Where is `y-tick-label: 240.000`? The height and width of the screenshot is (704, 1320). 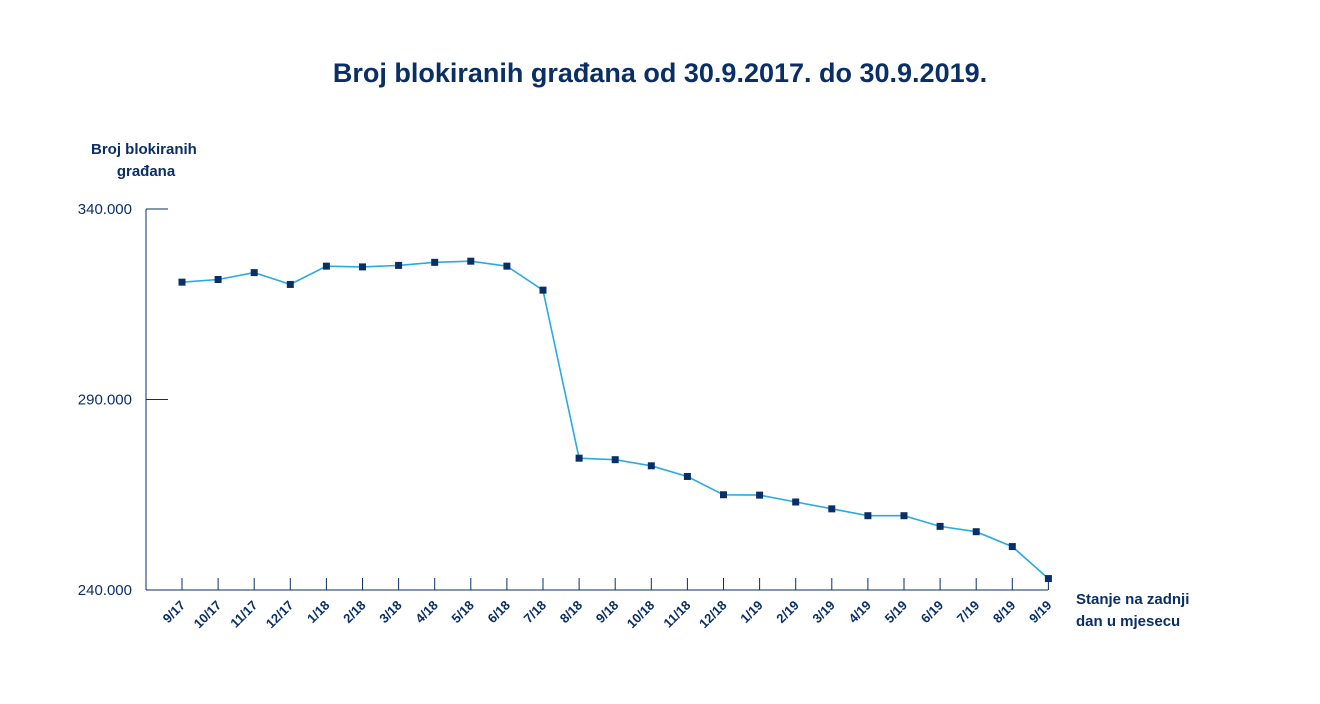 y-tick-label: 240.000 is located at coordinates (105, 590).